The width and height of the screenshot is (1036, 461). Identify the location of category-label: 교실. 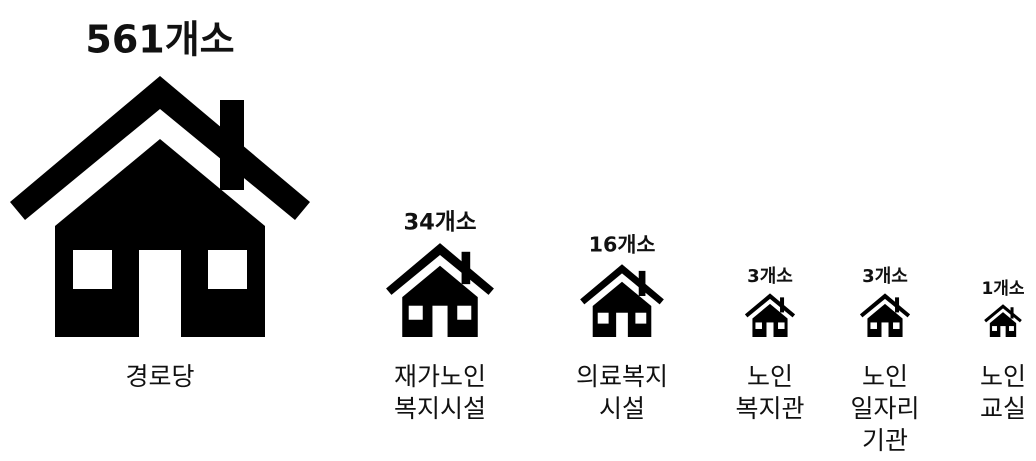
(1003, 408).